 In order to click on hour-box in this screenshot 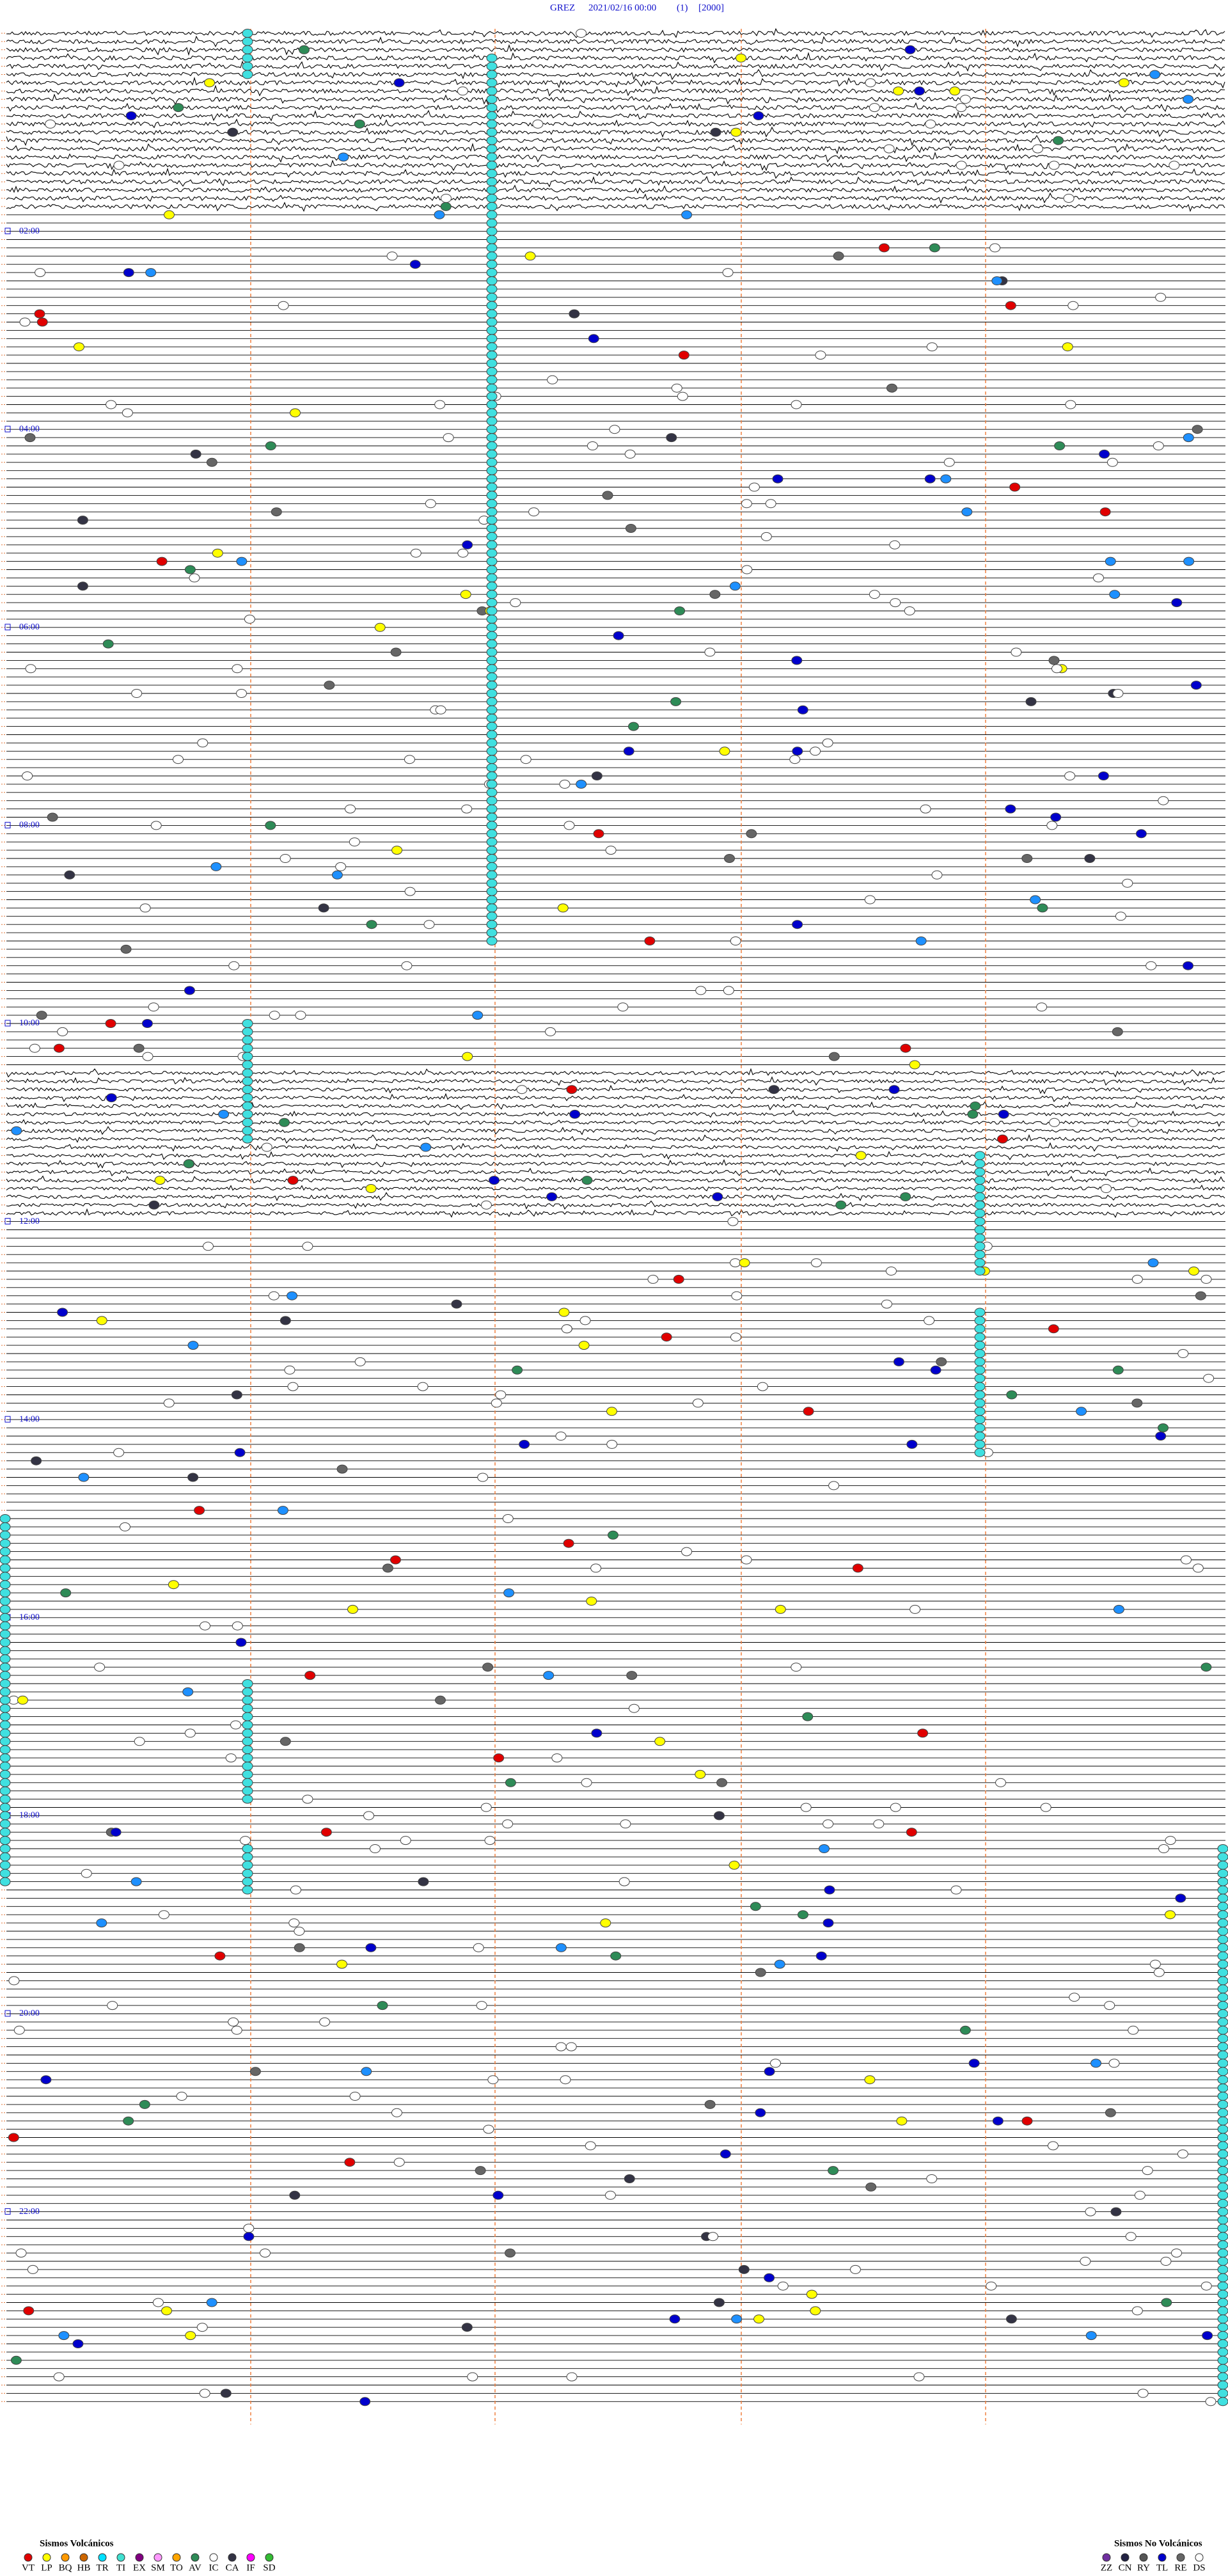, I will do `click(7, 231)`.